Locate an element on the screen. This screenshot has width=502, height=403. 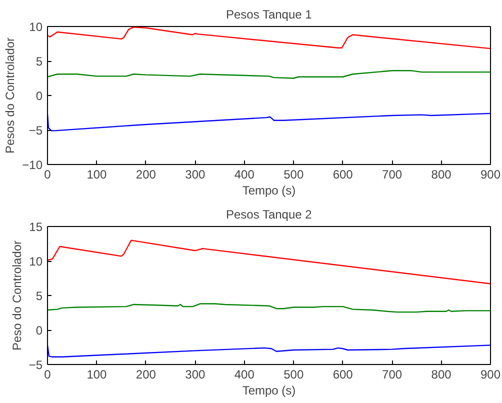
y-tick-label: 15 is located at coordinates (36, 227).